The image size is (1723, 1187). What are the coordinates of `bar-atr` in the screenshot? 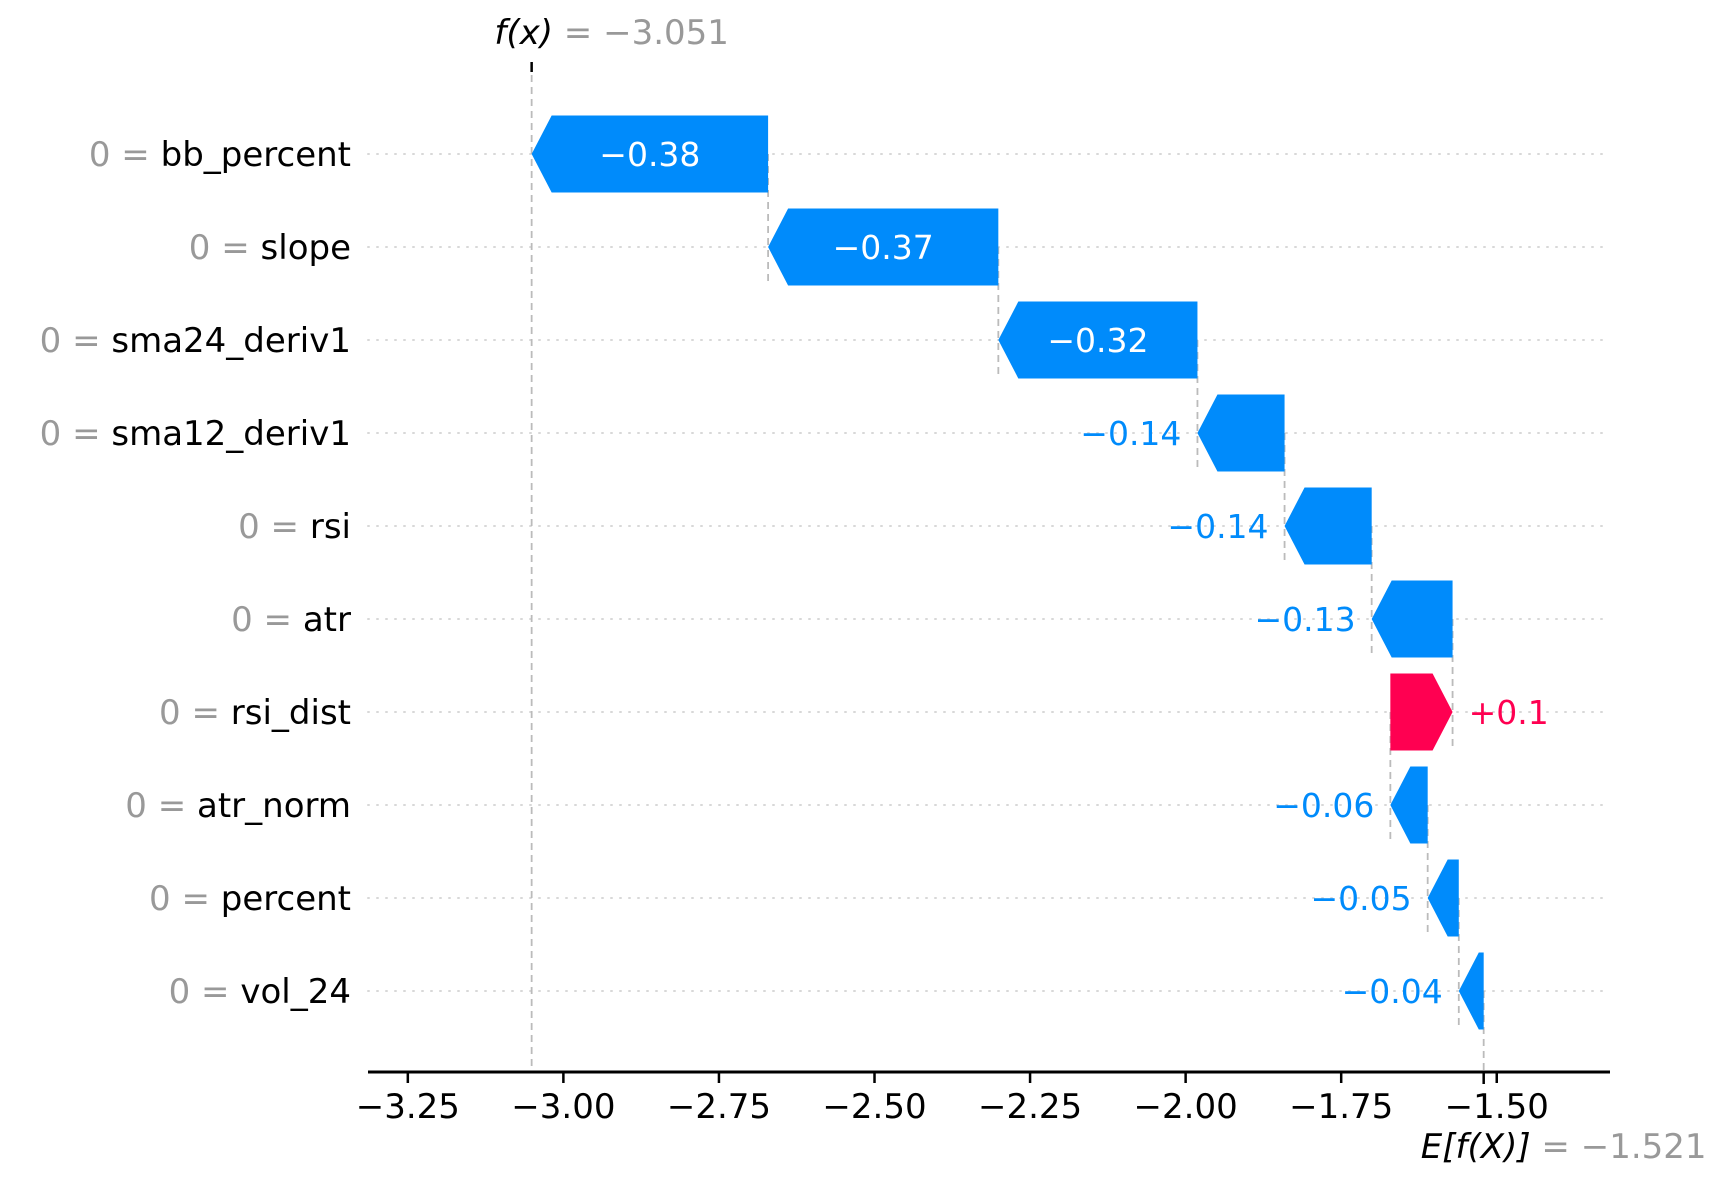 It's located at (1412, 619).